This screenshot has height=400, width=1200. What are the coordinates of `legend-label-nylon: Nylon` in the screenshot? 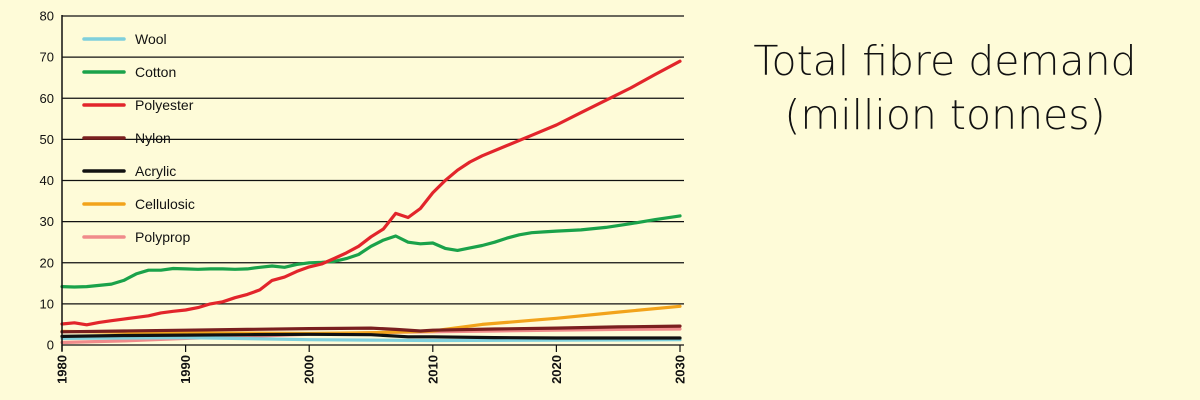 It's located at (153, 138).